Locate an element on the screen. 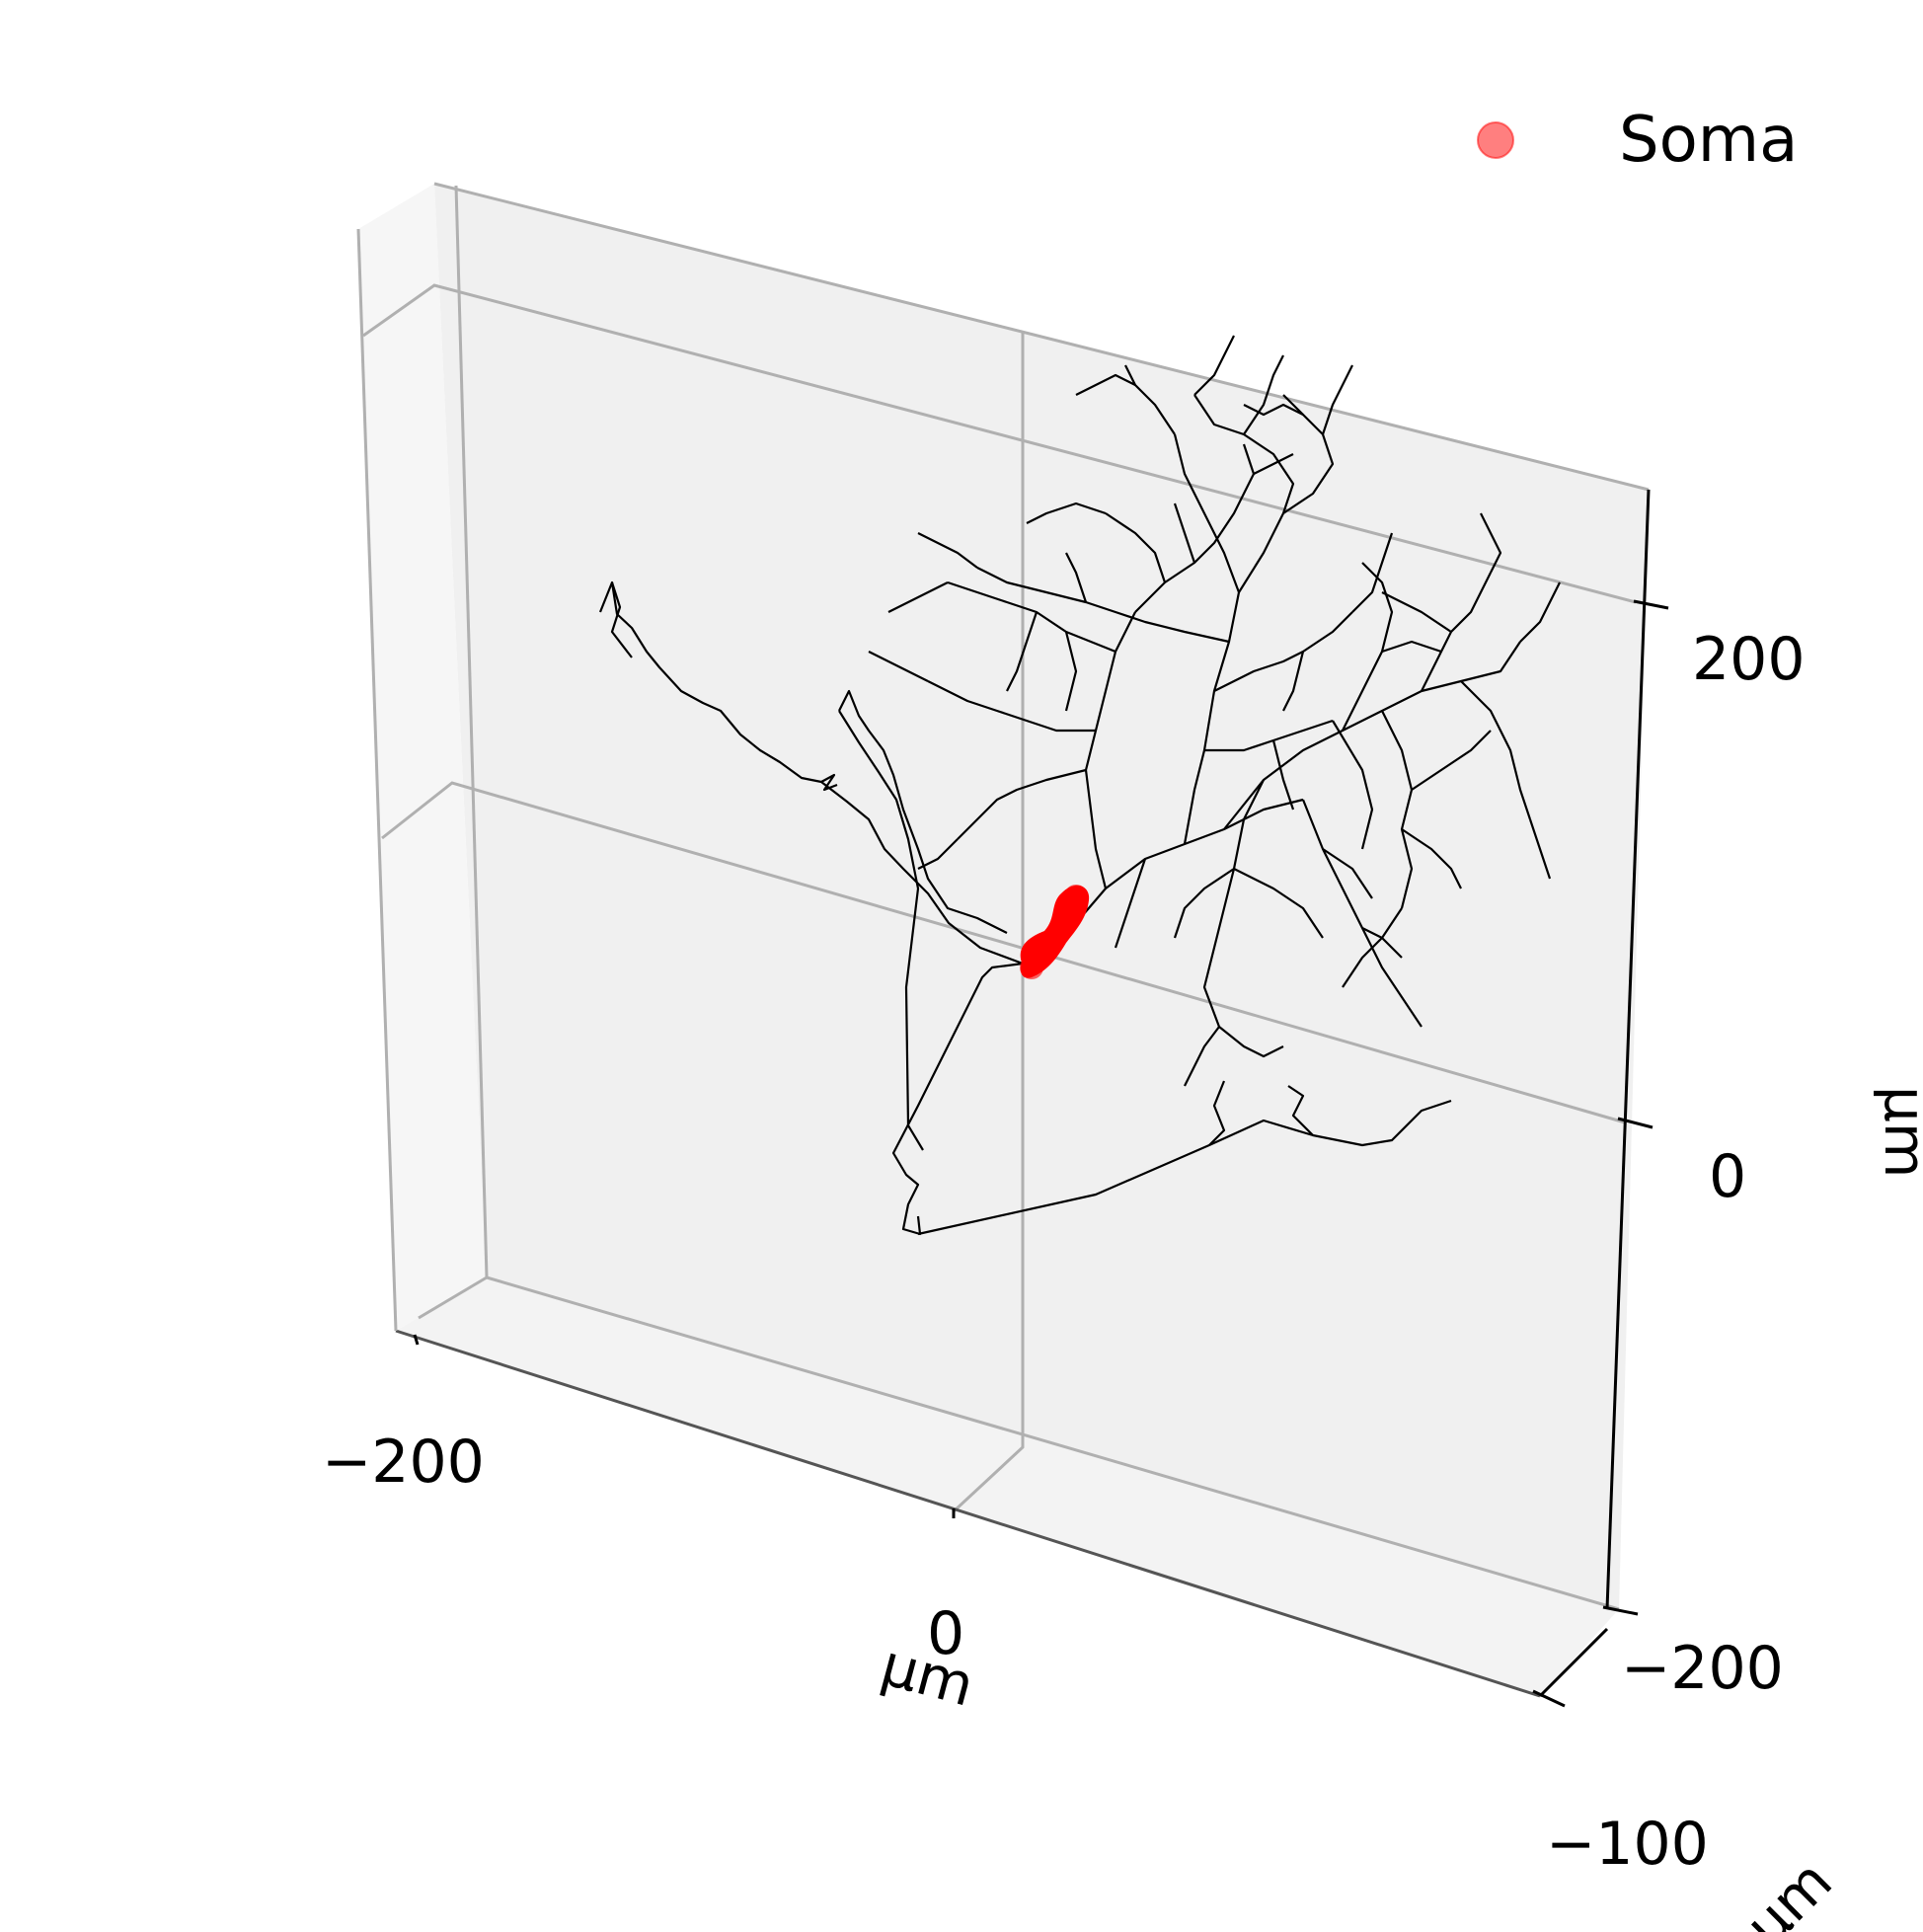  legend: Soma is located at coordinates (1637, 140).